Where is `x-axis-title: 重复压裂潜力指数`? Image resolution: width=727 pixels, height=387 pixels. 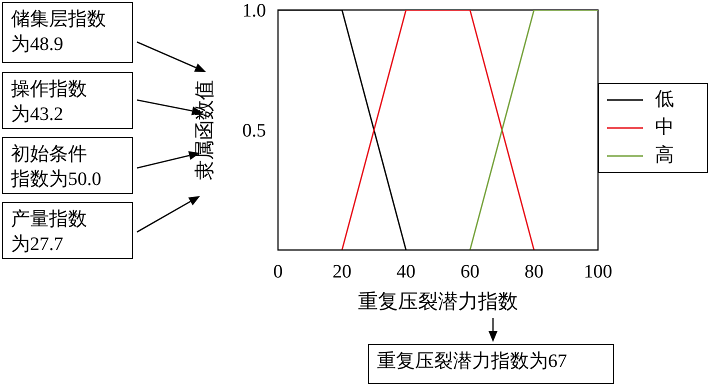
x-axis-title: 重复压裂潜力指数 is located at coordinates (438, 302).